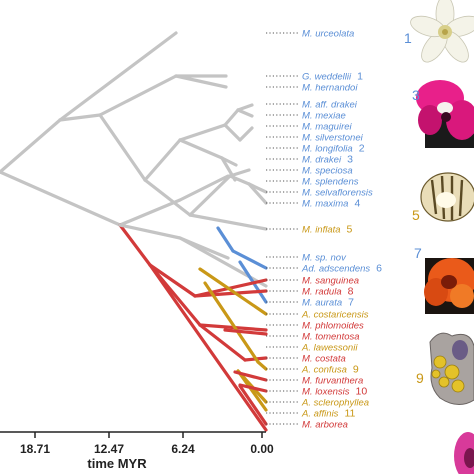 Image resolution: width=474 pixels, height=474 pixels. I want to click on clade-number: 1, so click(360, 77).